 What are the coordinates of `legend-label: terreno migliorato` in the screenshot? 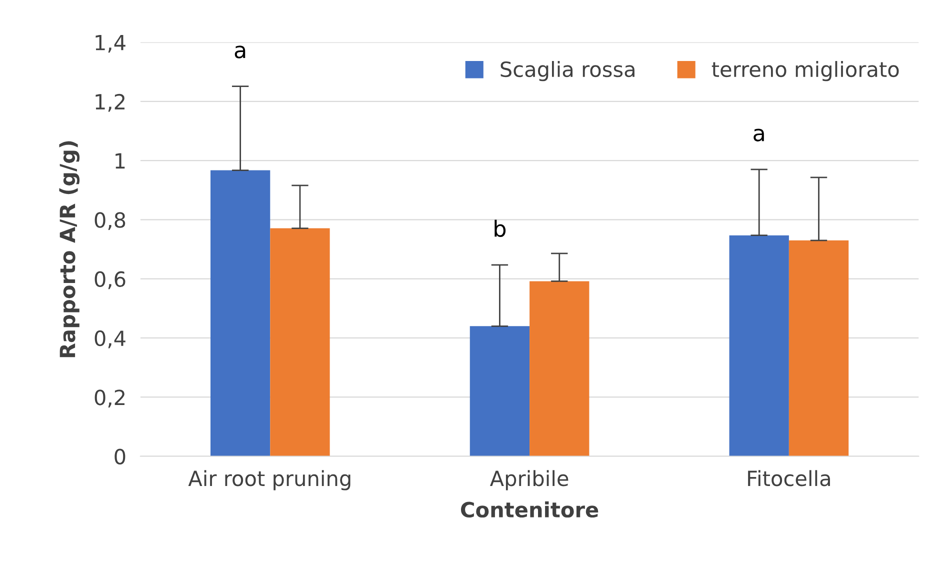 It's located at (805, 71).